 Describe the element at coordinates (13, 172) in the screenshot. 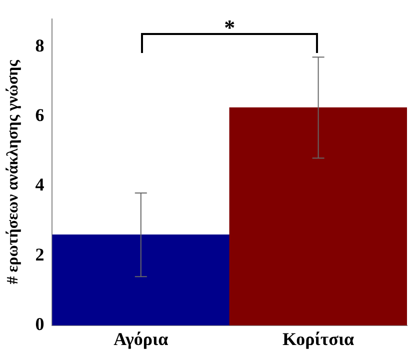

I see `y-axis-title: # ερωτήσεων ανάκλησης γνώσης` at that location.